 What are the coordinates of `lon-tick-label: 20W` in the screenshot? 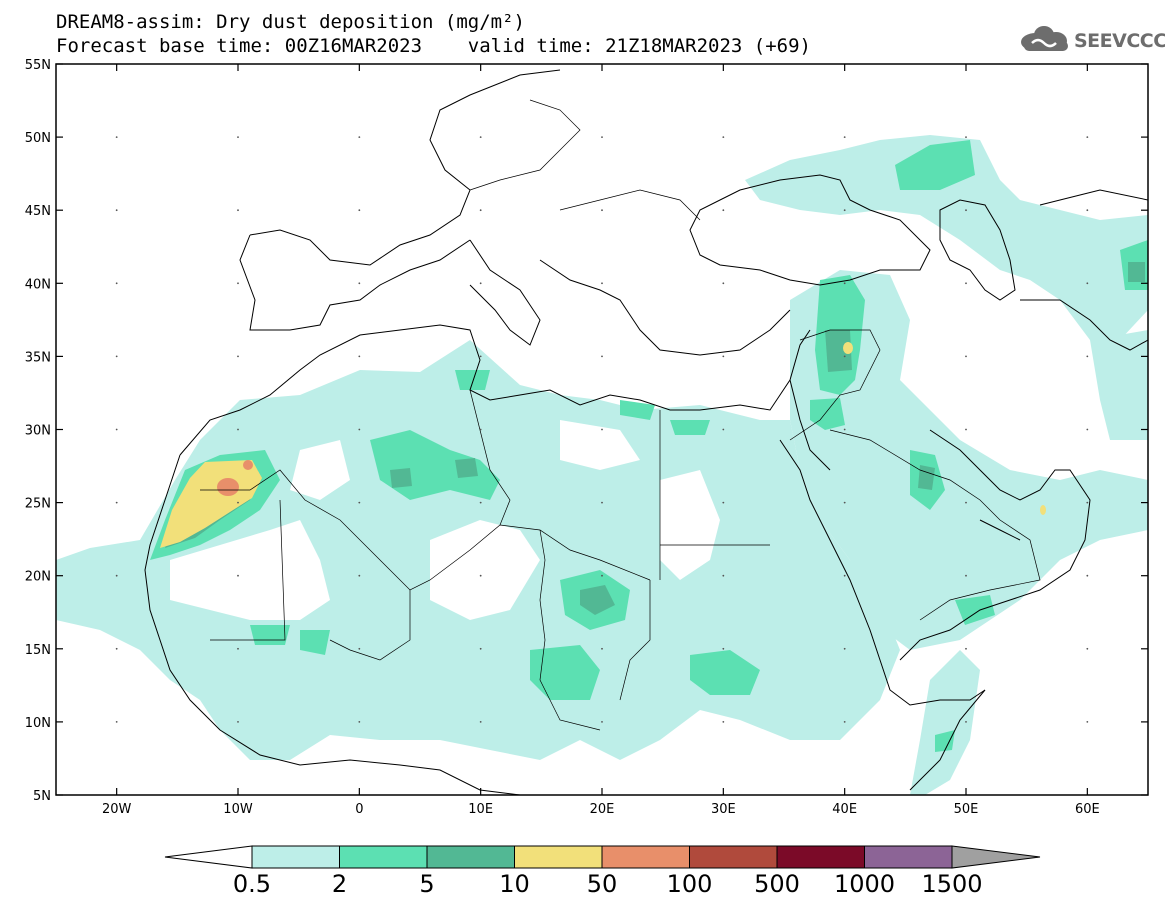 It's located at (117, 809).